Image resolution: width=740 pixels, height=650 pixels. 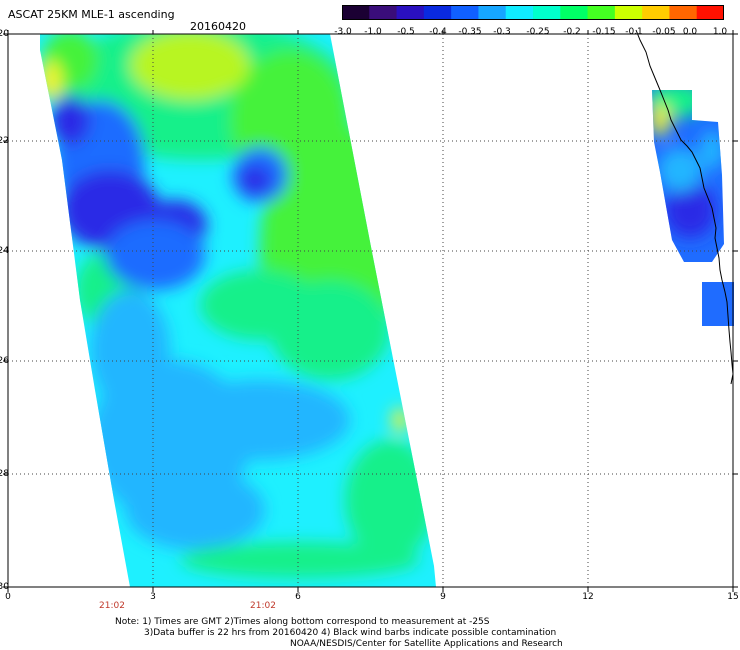 What do you see at coordinates (502, 32) in the screenshot?
I see `colorbar-tick-label: -0.3` at bounding box center [502, 32].